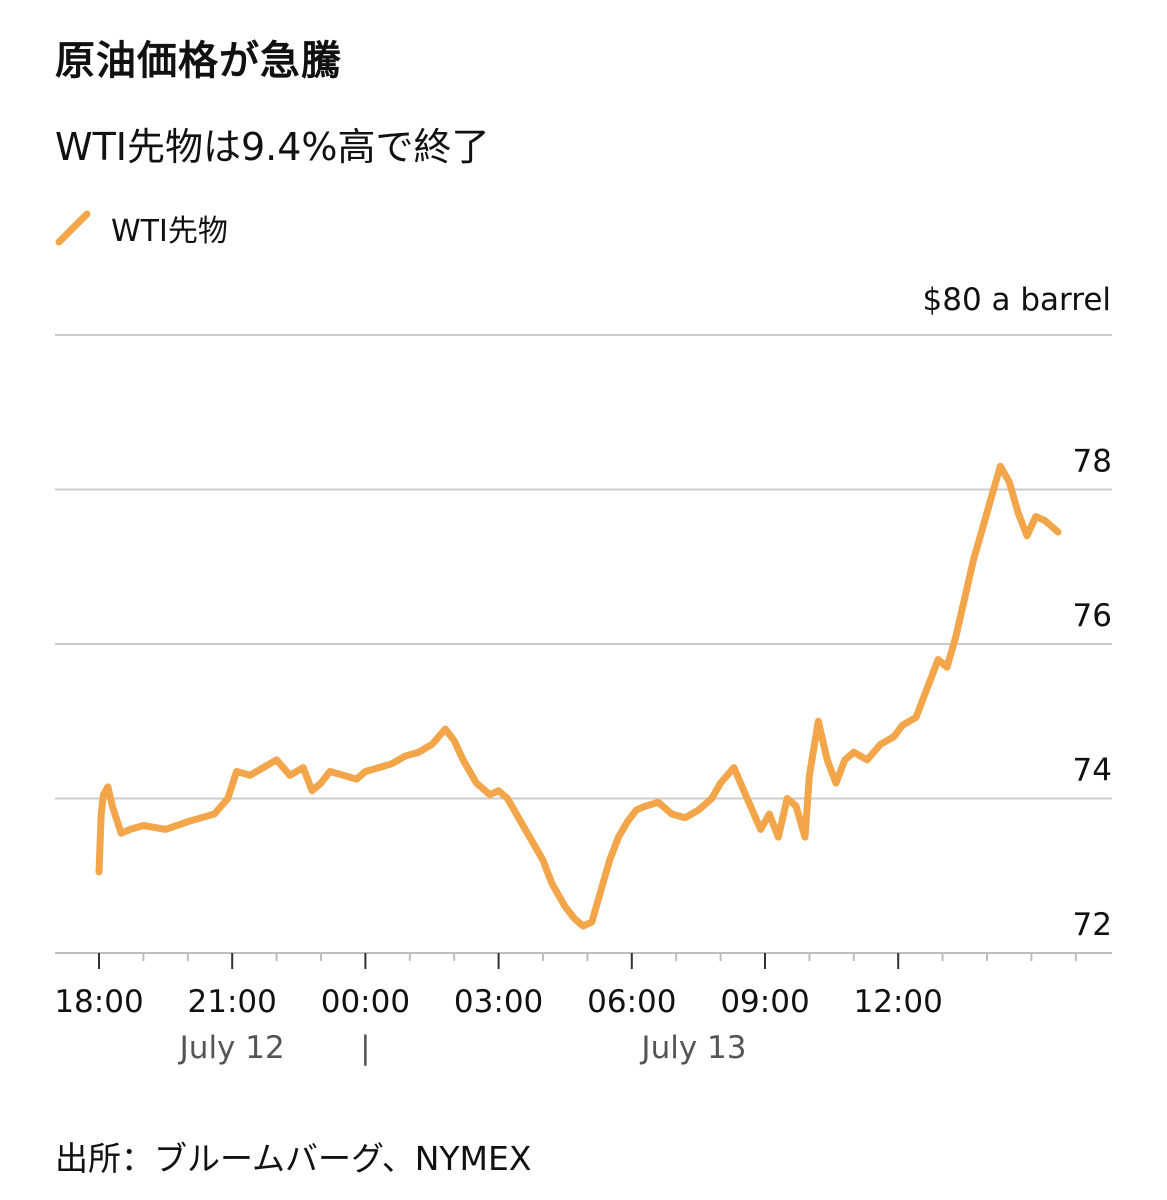  Describe the element at coordinates (272, 147) in the screenshot. I see `chart-subtitle: WTI先物は9.4%高で終了` at that location.